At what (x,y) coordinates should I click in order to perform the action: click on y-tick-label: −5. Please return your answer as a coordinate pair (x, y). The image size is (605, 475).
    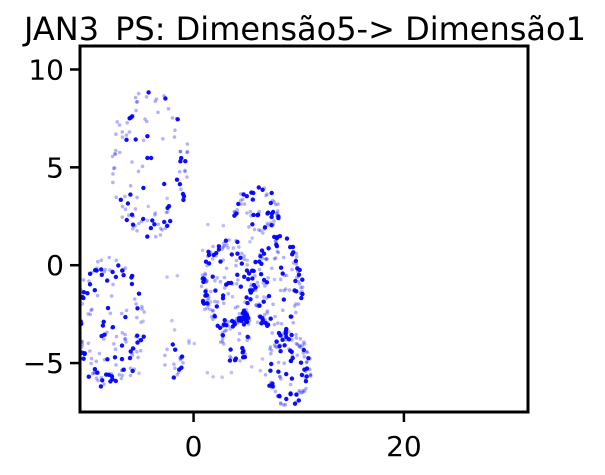
    Looking at the image, I should click on (43, 363).